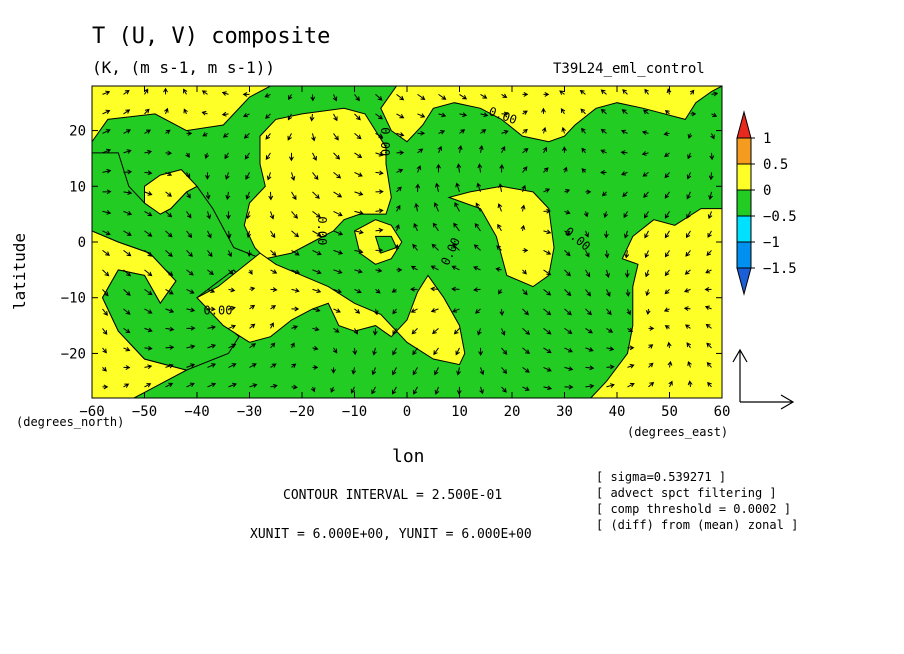 The height and width of the screenshot is (654, 904). Describe the element at coordinates (617, 412) in the screenshot. I see `x-tick-label: 40` at that location.